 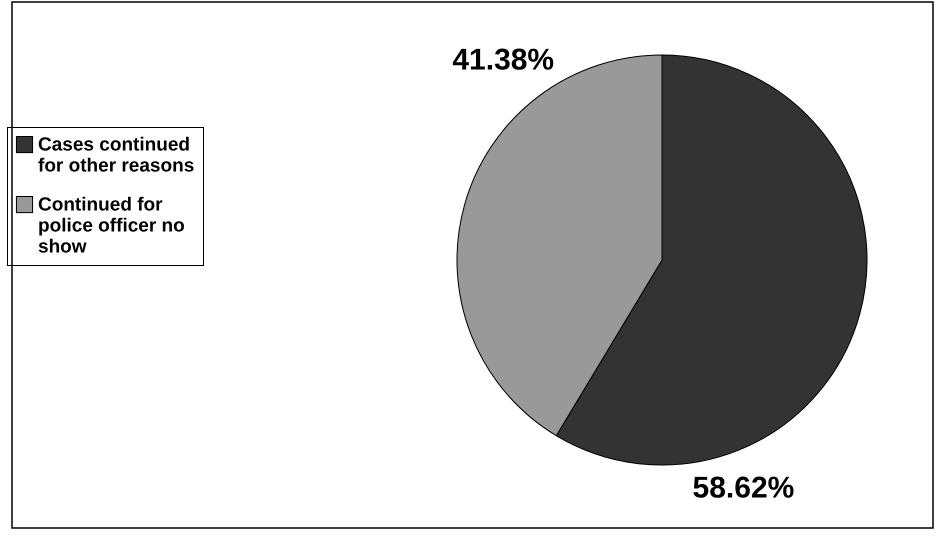 What do you see at coordinates (743, 488) in the screenshot?
I see `data-label: 58.62%` at bounding box center [743, 488].